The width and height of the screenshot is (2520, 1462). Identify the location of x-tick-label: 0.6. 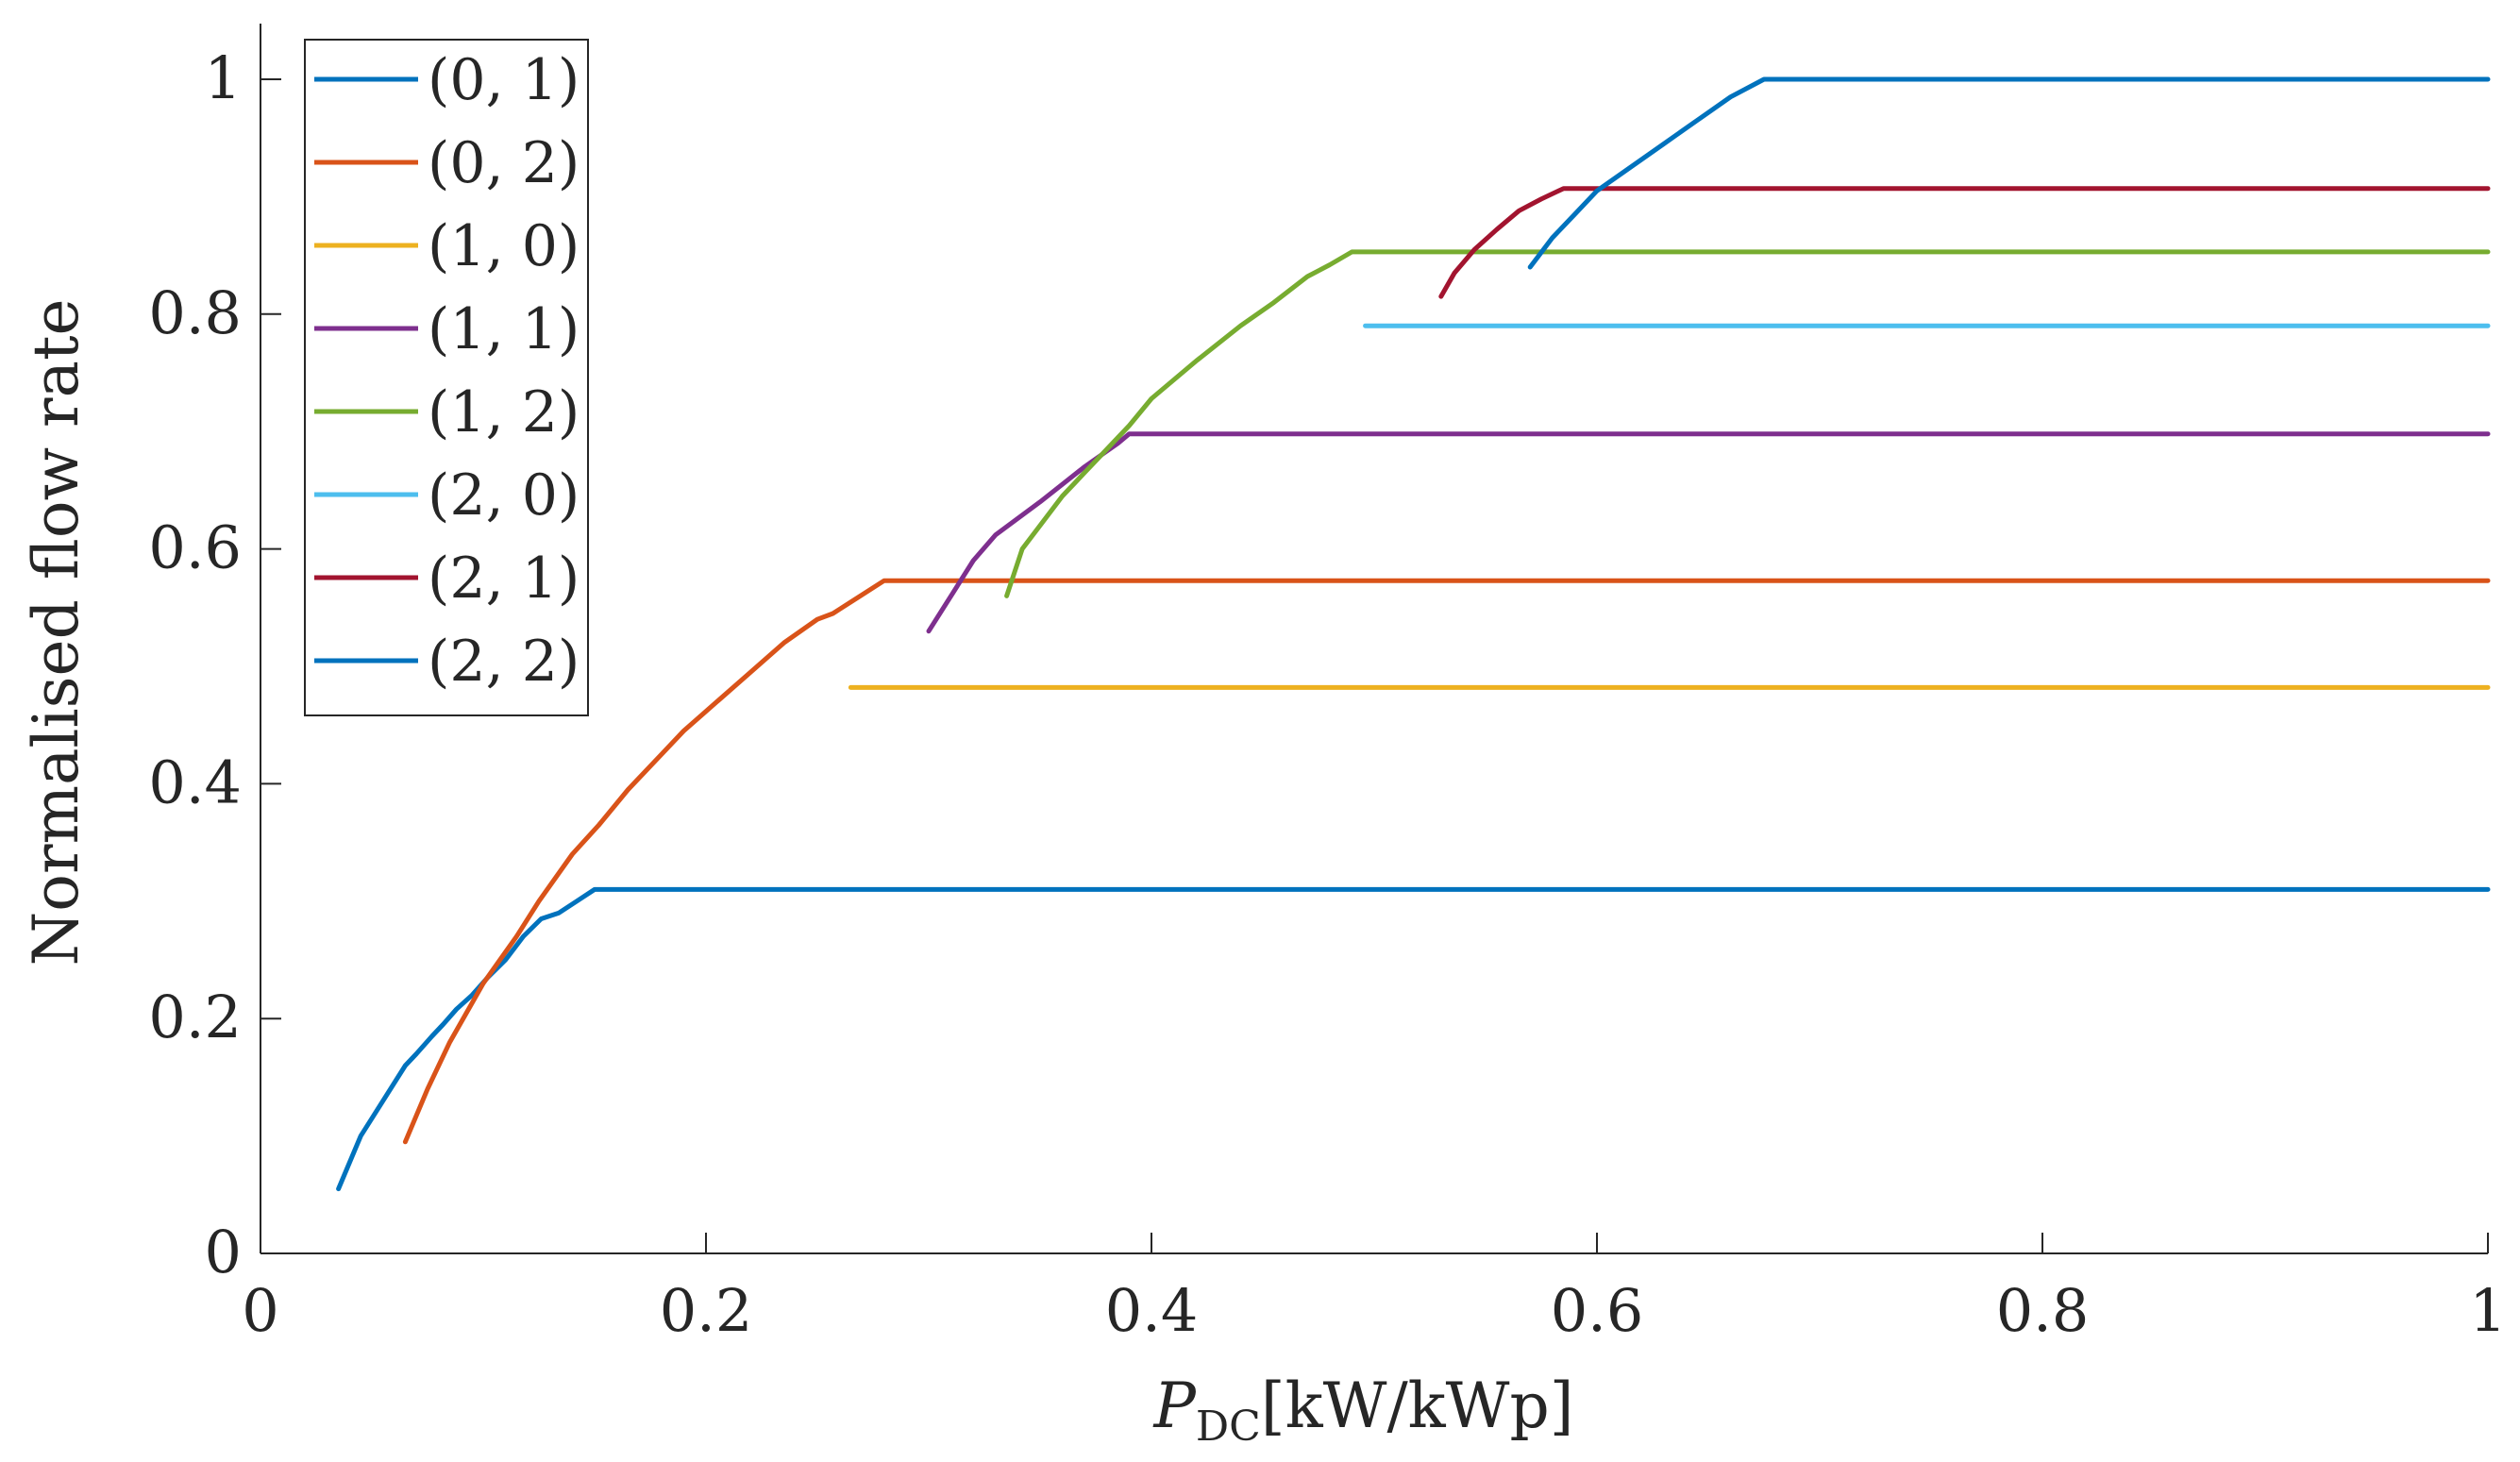
(1597, 1310).